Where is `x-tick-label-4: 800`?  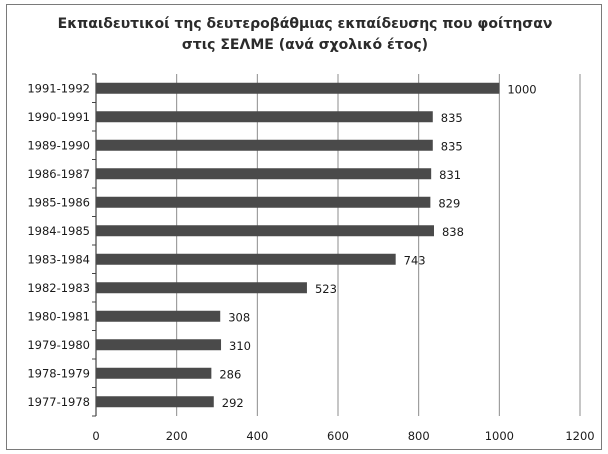 x-tick-label-4: 800 is located at coordinates (419, 436).